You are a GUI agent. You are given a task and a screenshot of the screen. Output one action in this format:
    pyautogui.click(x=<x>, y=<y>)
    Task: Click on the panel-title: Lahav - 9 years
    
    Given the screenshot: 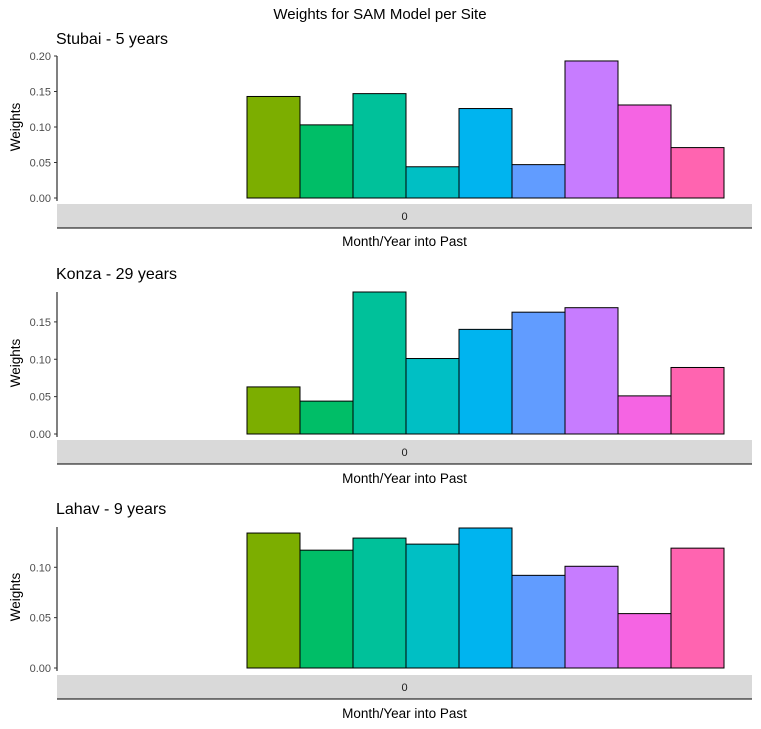 What is the action you would take?
    pyautogui.click(x=111, y=509)
    